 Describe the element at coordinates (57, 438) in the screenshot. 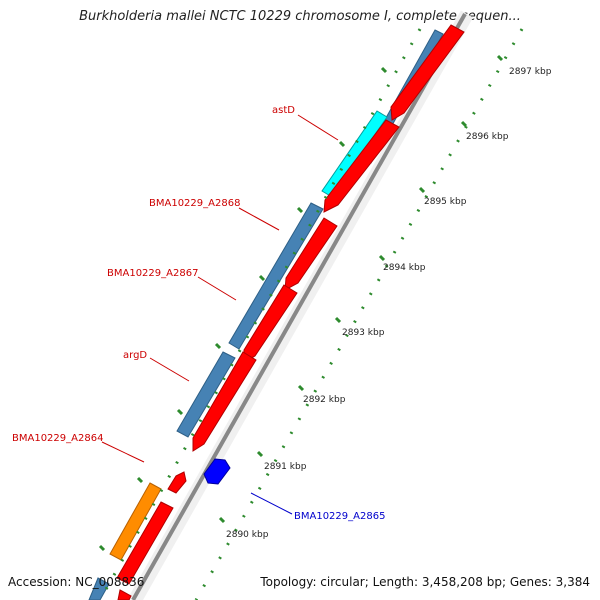

I see `label-a2864: BMA10229_A2864` at that location.